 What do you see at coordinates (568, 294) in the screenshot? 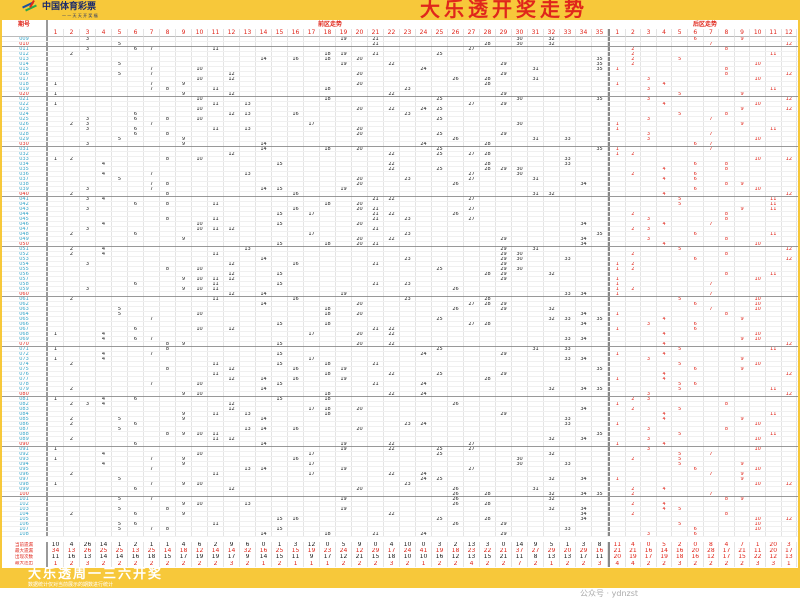
I see `front-cell: 33` at bounding box center [568, 294].